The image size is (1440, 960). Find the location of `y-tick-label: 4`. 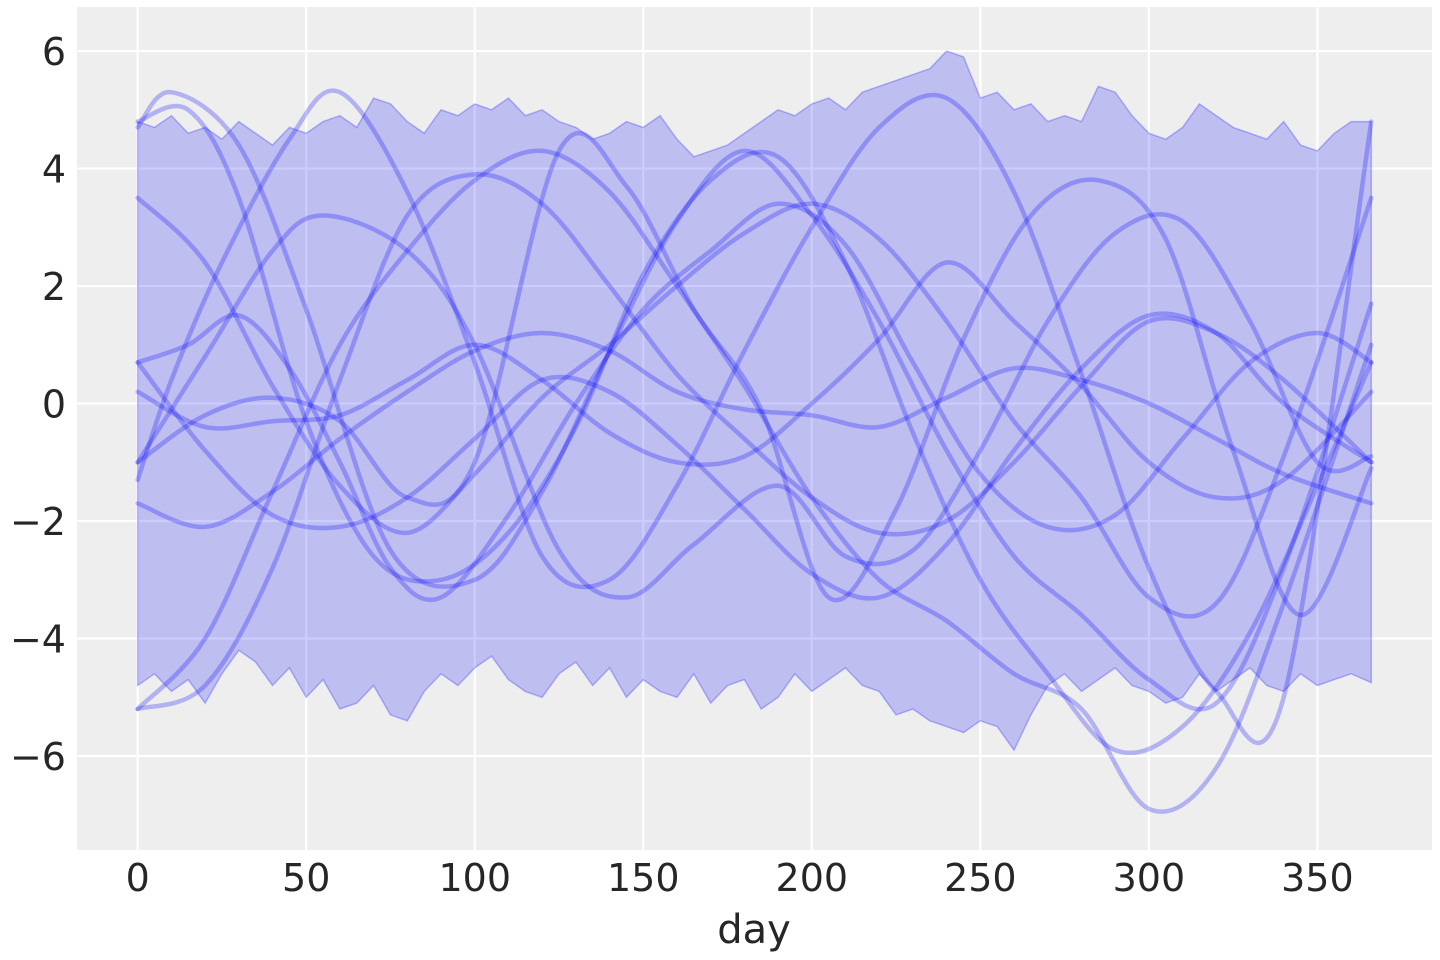

y-tick-label: 4 is located at coordinates (54, 170).